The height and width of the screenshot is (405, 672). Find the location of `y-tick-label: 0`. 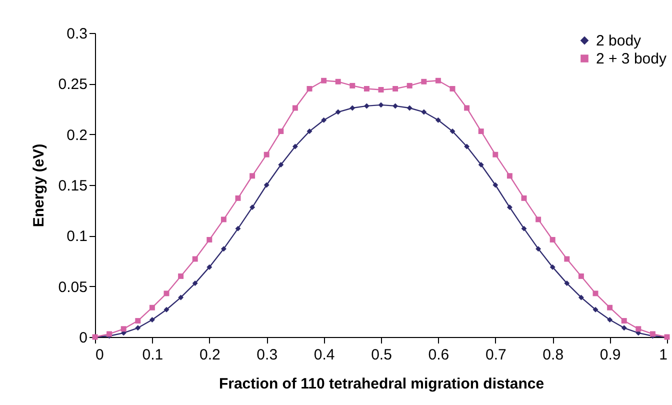

y-tick-label: 0 is located at coordinates (83, 338).